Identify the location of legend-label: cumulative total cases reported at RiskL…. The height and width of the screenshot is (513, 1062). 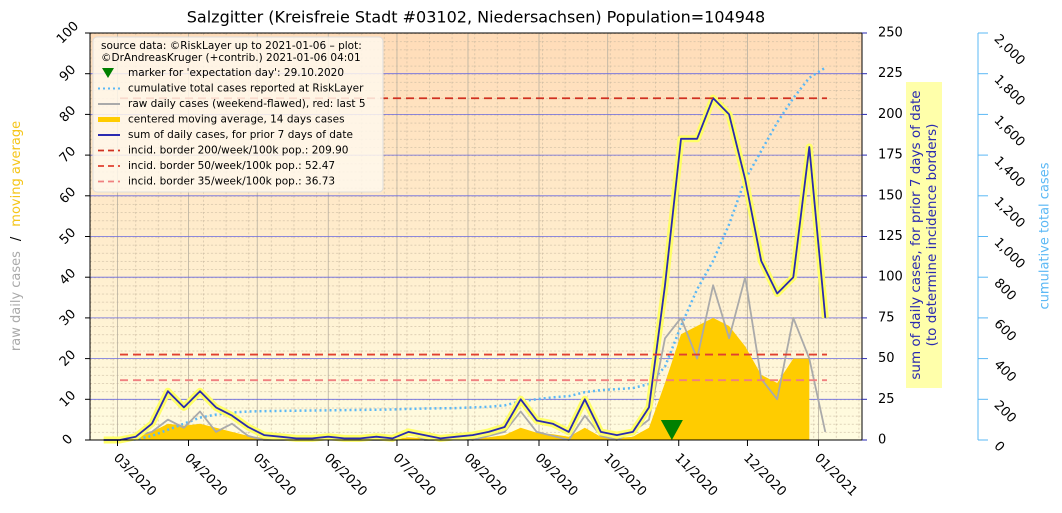
(246, 89).